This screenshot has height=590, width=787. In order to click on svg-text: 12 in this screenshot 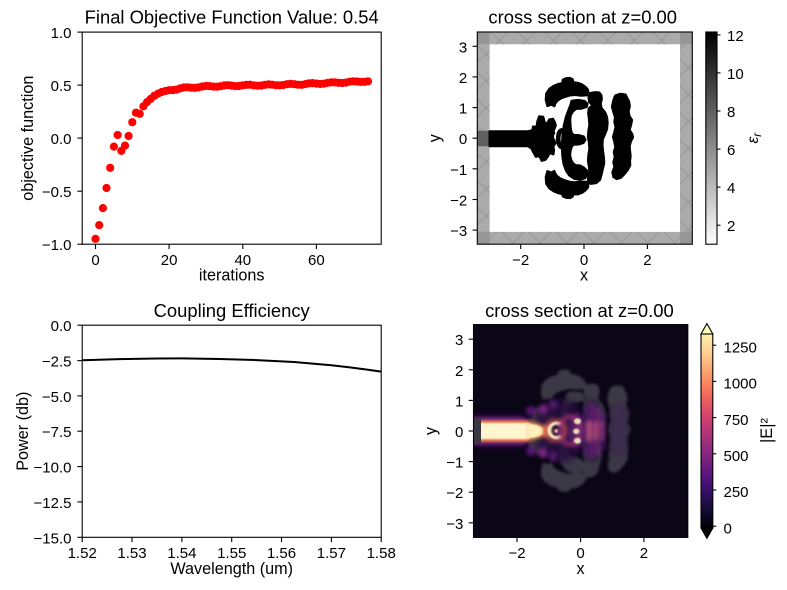, I will do `click(735, 36)`.